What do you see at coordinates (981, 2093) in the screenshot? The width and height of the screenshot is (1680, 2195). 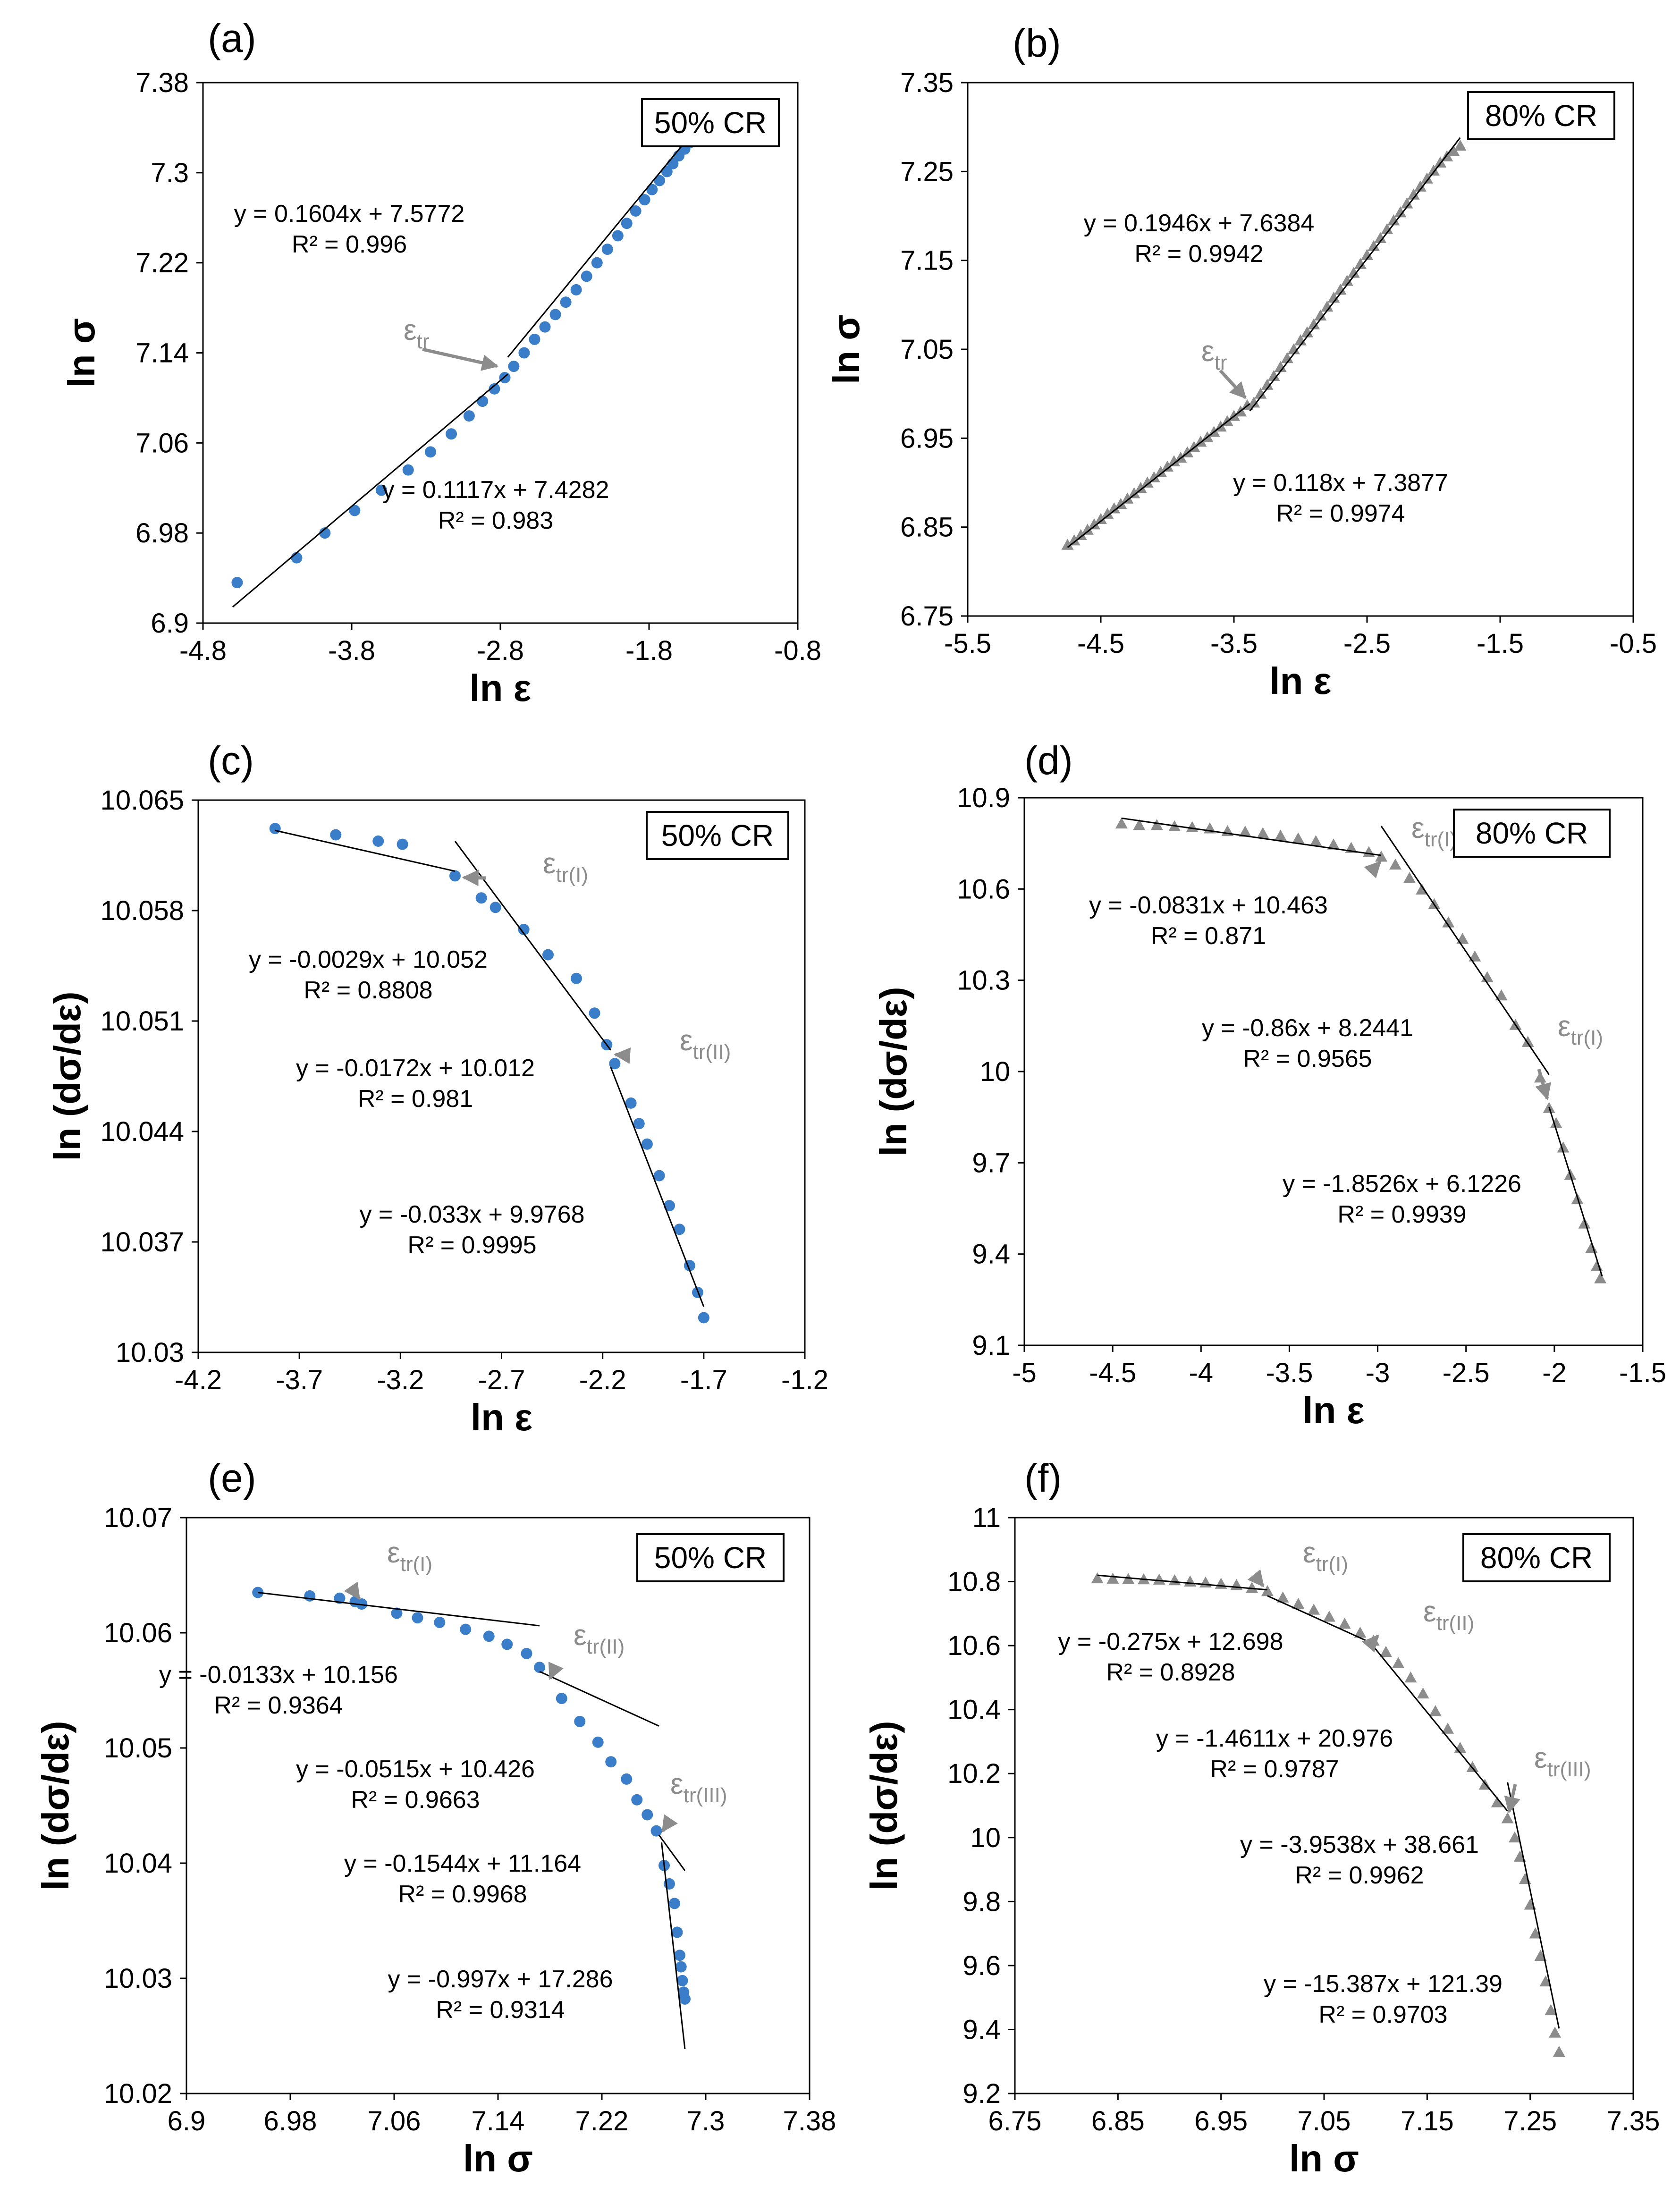 I see `y-tick-label: 9.2` at bounding box center [981, 2093].